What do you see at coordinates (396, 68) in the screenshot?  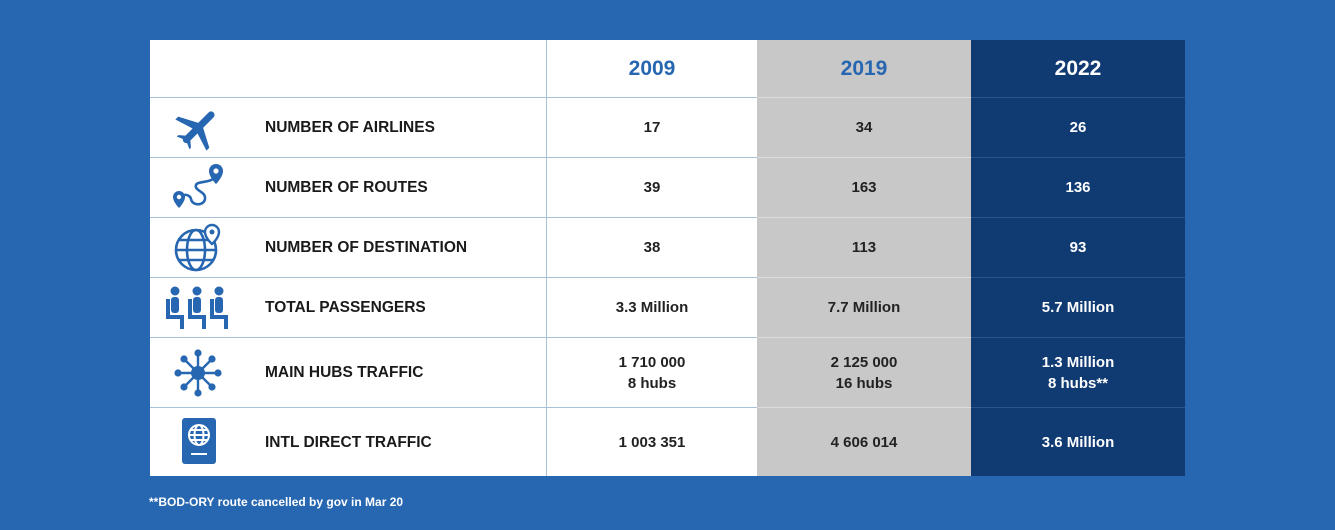 I see `header-empty-label-cell` at bounding box center [396, 68].